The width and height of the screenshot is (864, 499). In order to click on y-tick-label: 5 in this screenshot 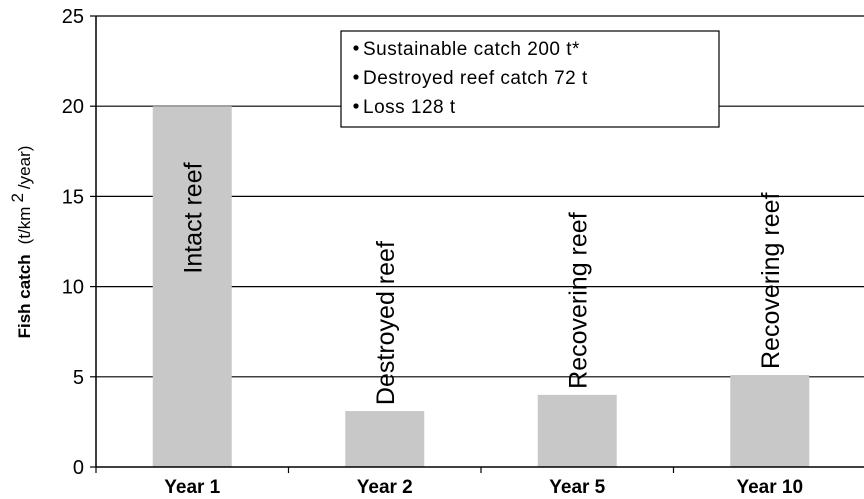, I will do `click(78, 378)`.